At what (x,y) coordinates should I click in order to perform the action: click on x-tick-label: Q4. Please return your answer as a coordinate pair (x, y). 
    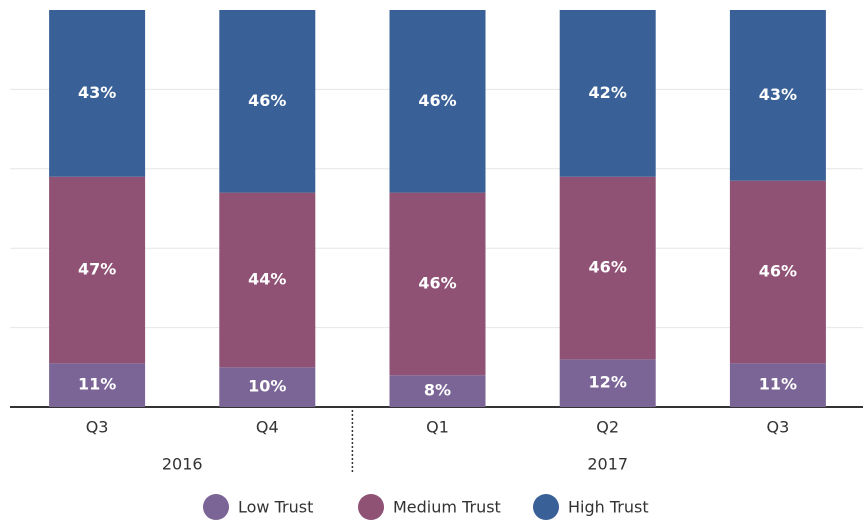
    Looking at the image, I should click on (267, 427).